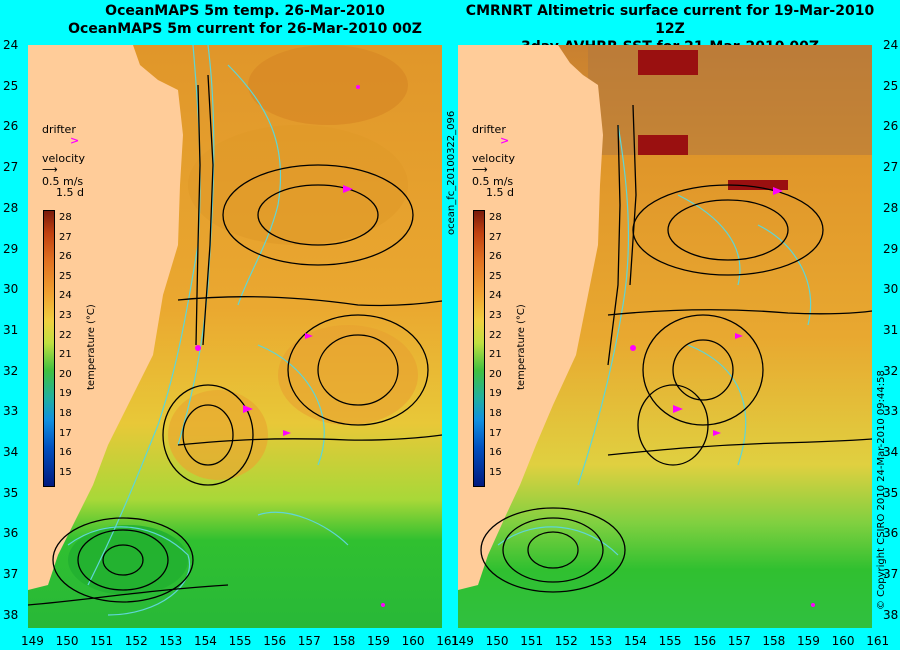 The height and width of the screenshot is (650, 900). I want to click on left-title-line2: OceanMAPS 5m current for 26-Mar-2010 00Z, so click(245, 29).